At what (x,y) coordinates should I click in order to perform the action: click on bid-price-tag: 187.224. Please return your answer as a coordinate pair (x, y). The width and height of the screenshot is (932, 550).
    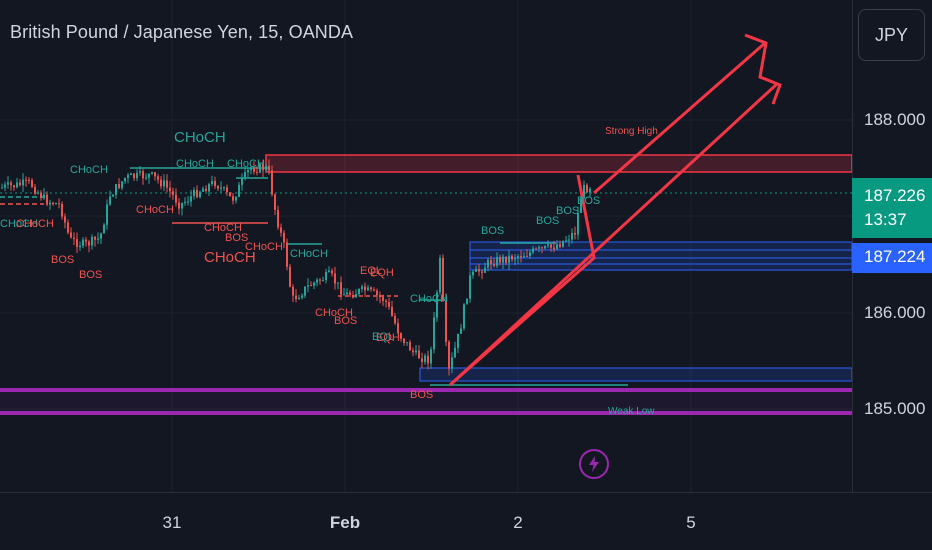
    Looking at the image, I should click on (892, 258).